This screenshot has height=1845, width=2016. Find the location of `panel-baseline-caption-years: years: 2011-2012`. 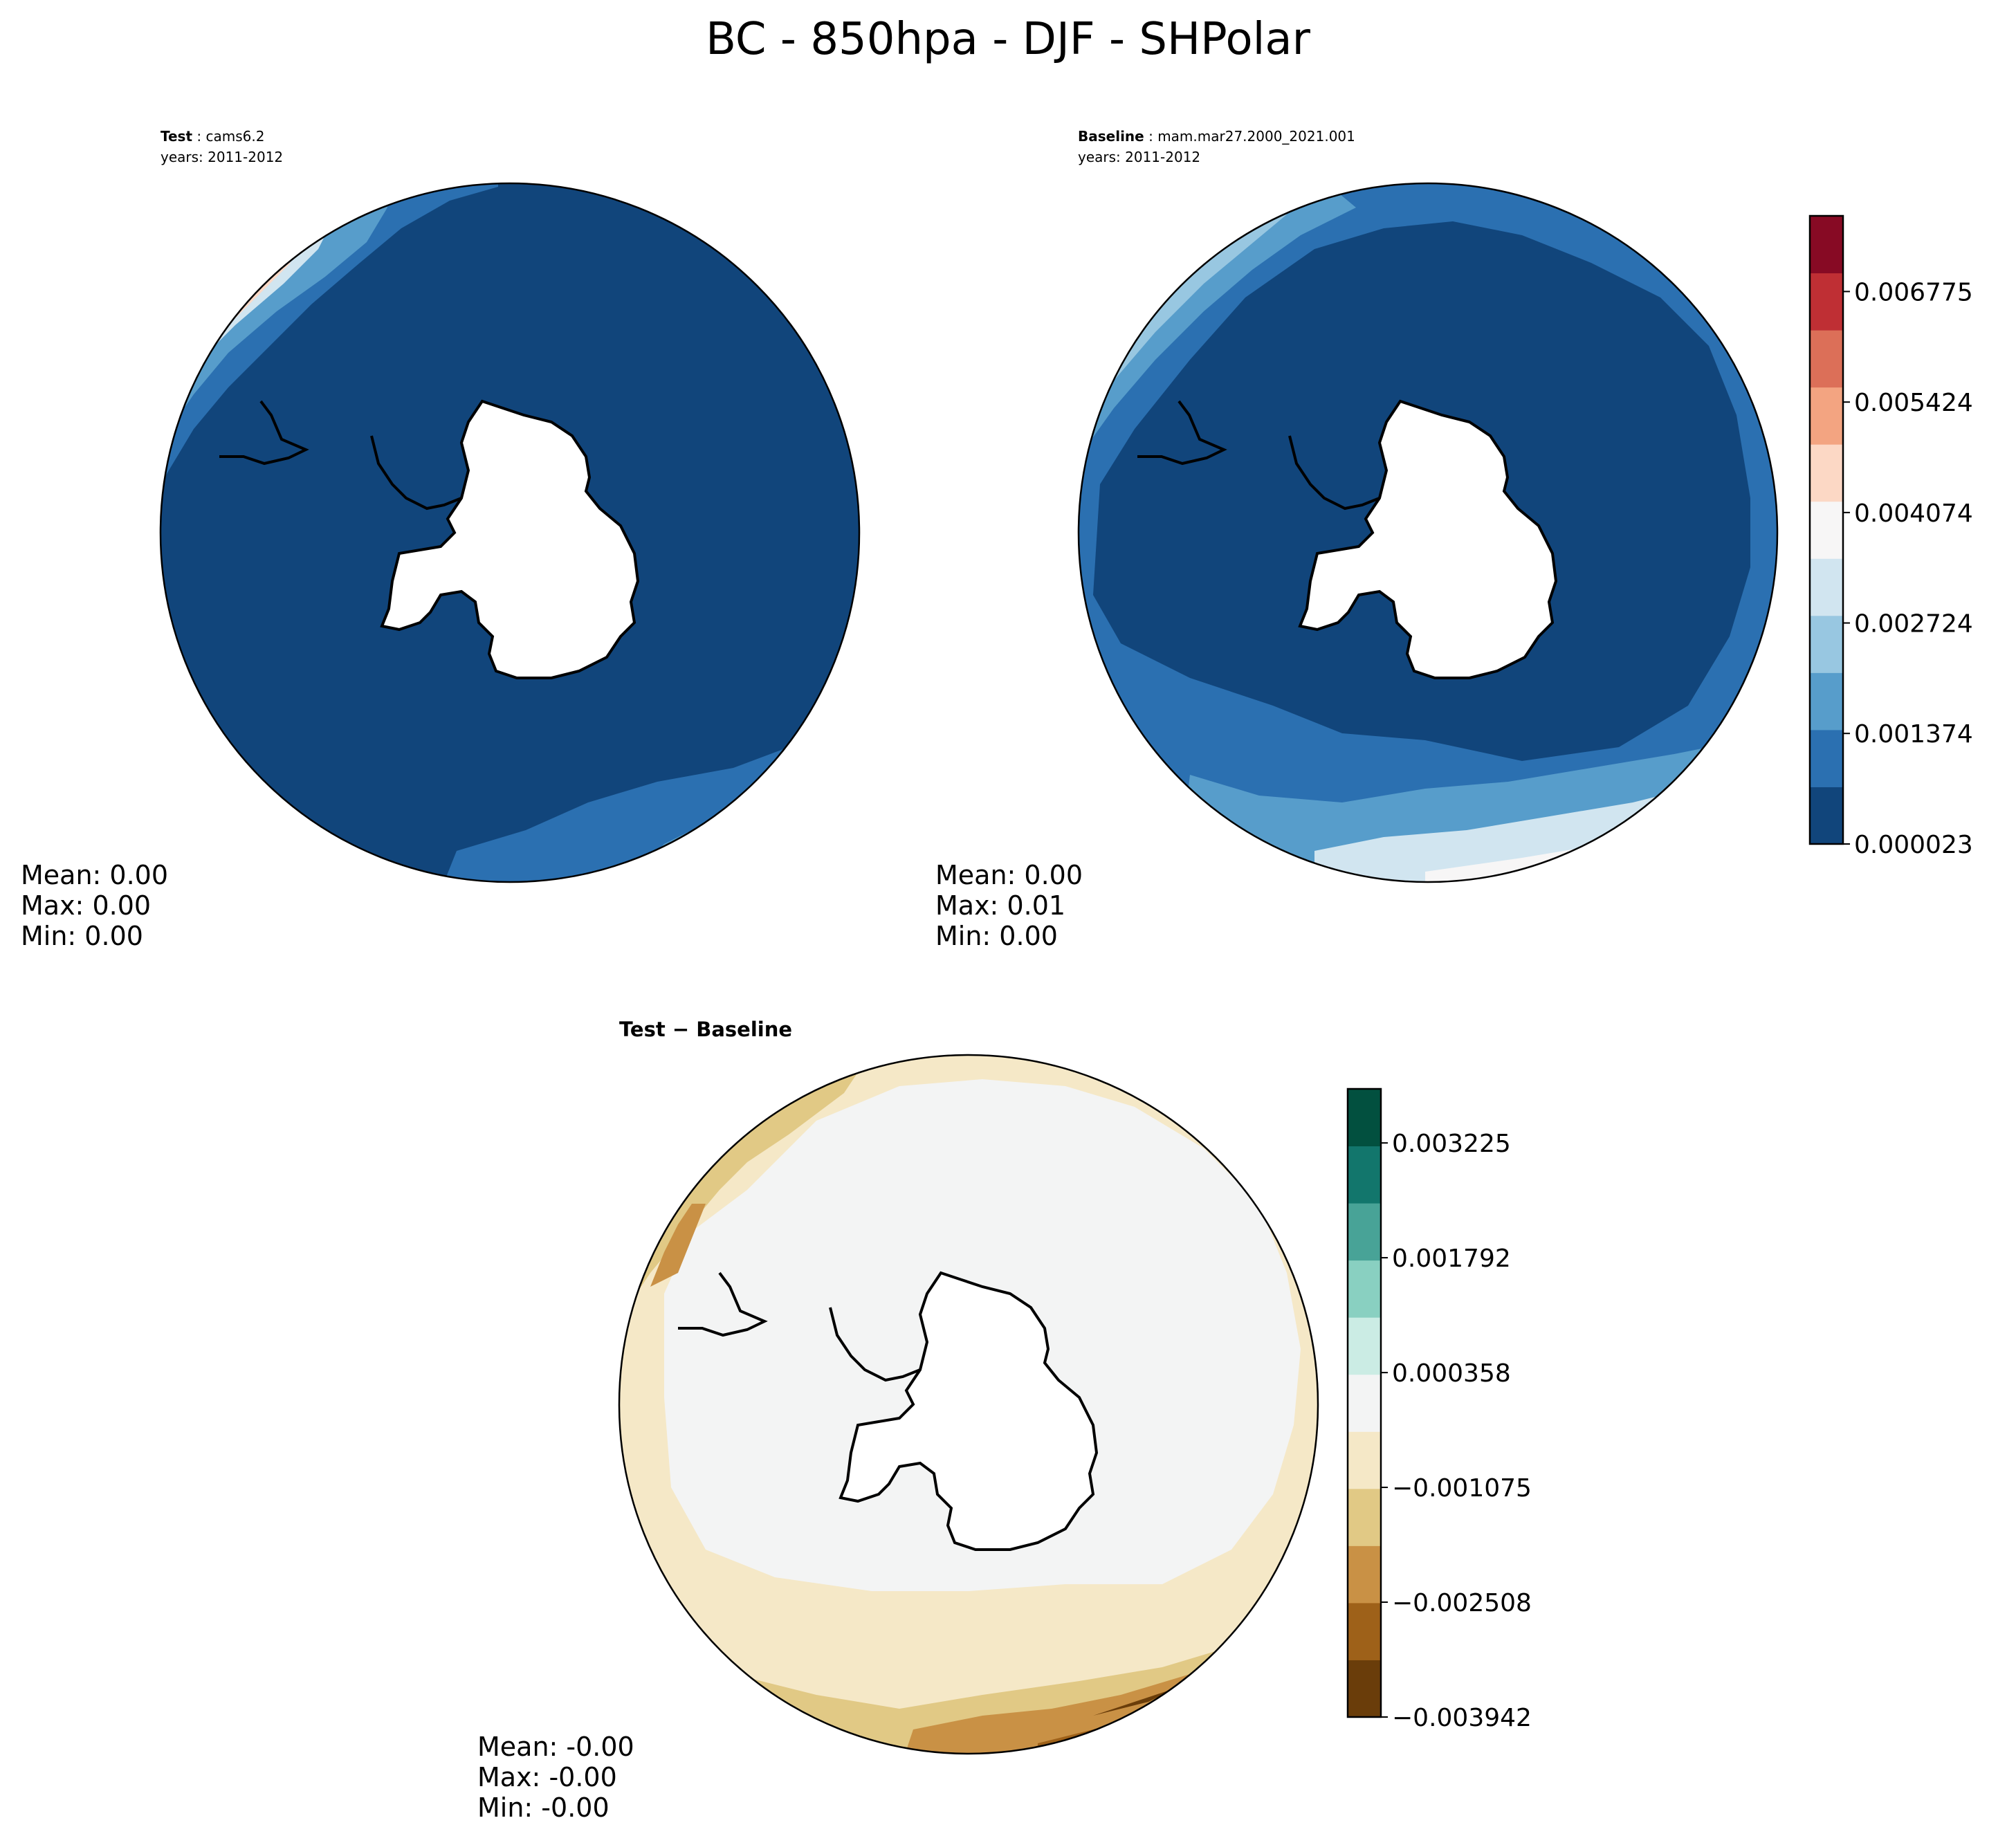

panel-baseline-caption-years: years: 2011-2012 is located at coordinates (1139, 157).